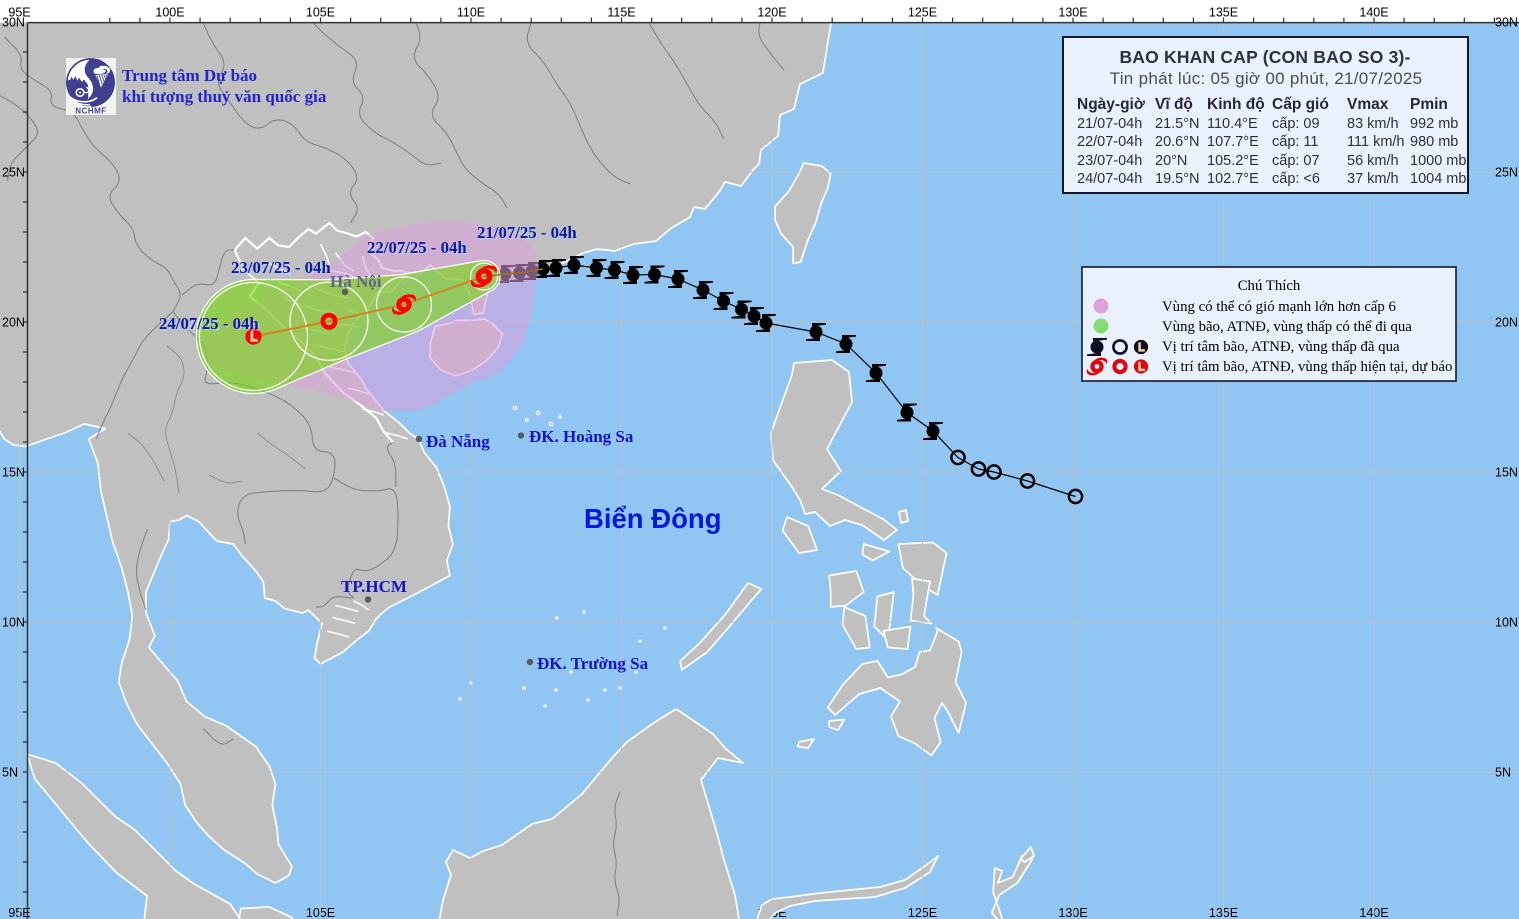  What do you see at coordinates (1376, 142) in the screenshot?
I see `svg-text: 111 km/h` at bounding box center [1376, 142].